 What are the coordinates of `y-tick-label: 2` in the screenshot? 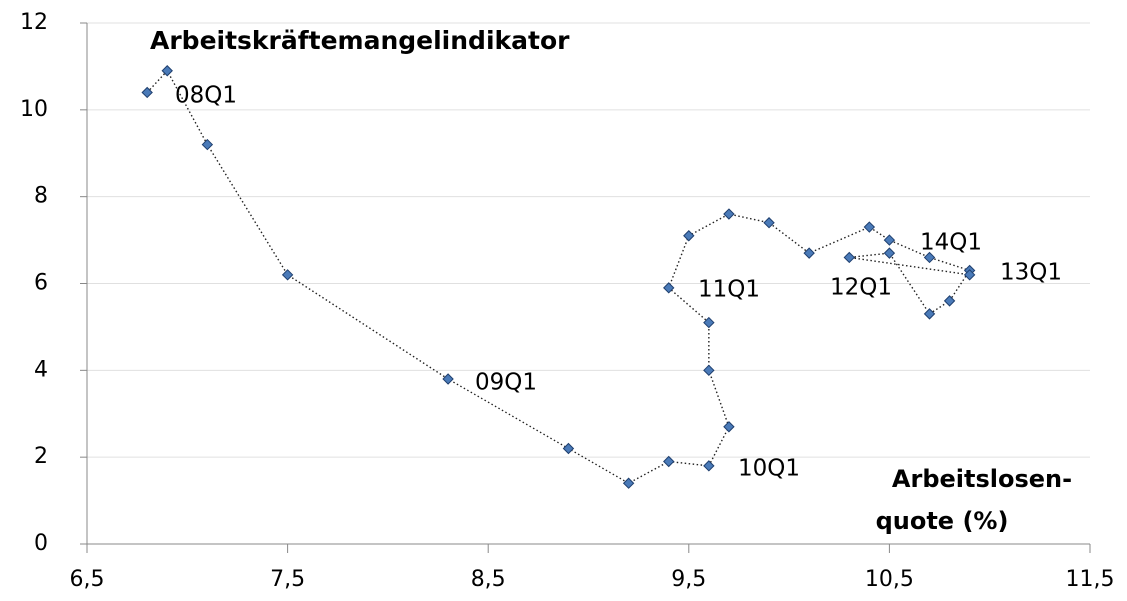 It's located at (41, 456).